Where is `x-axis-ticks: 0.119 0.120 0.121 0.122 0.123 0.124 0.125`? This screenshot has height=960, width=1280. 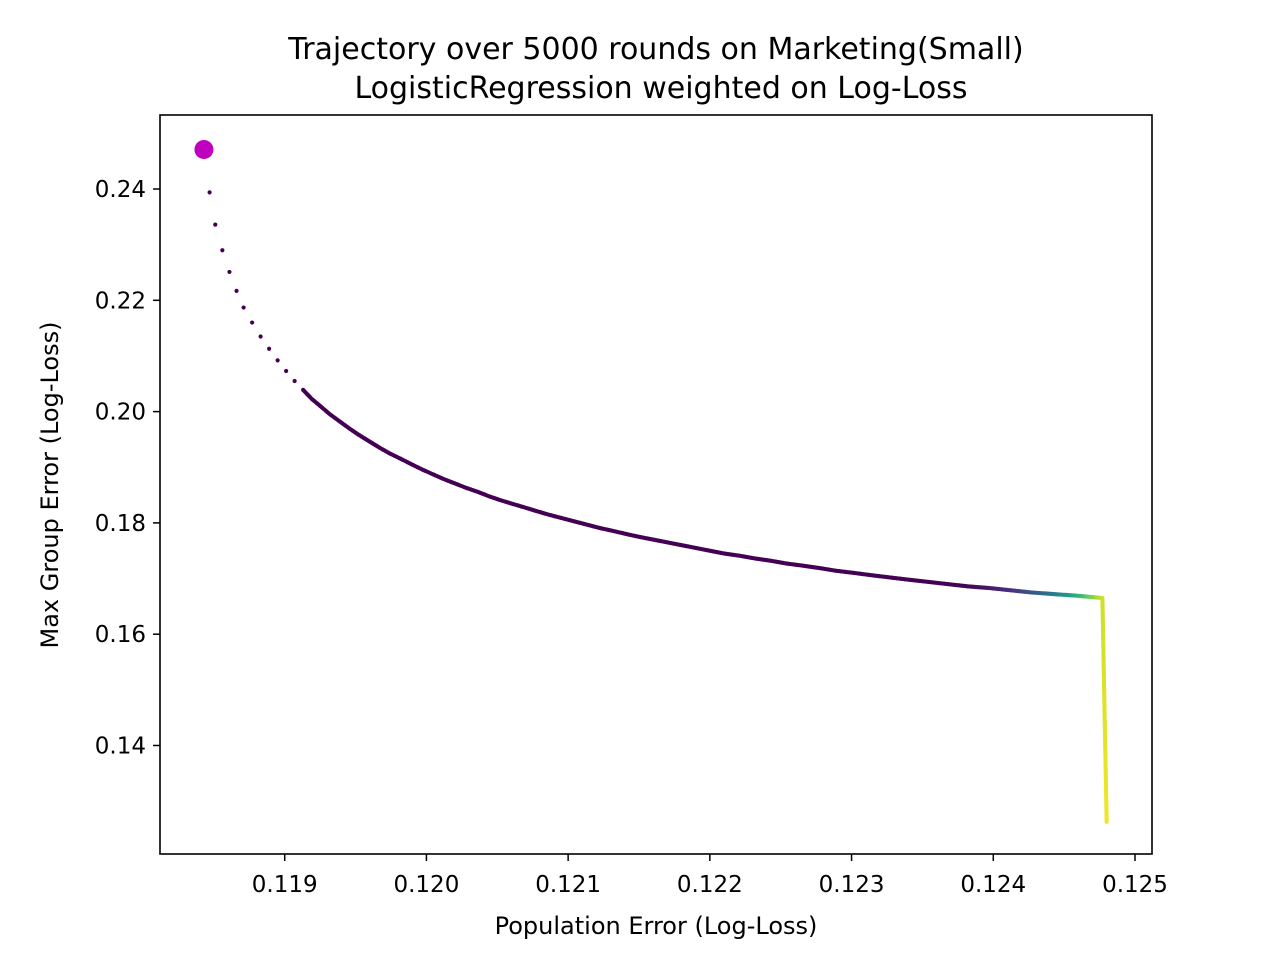 x-axis-ticks: 0.119 0.120 0.121 0.122 0.123 0.124 0.125 is located at coordinates (710, 876).